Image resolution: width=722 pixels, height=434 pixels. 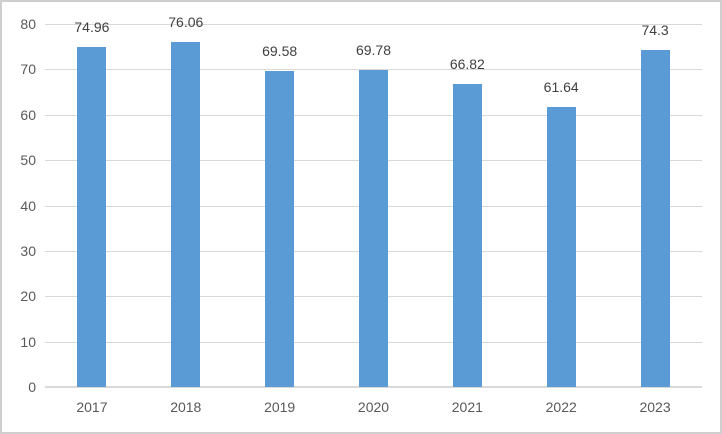 What do you see at coordinates (280, 51) in the screenshot?
I see `data-label-2019: 69.58` at bounding box center [280, 51].